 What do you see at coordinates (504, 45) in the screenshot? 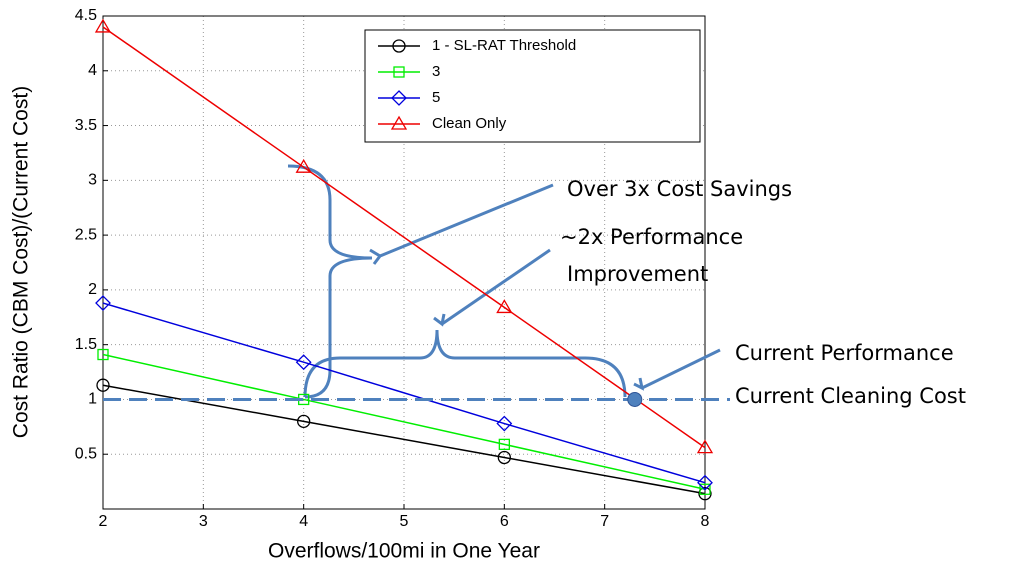
I see `legend-label: 1 - SL-RAT Threshold` at bounding box center [504, 45].